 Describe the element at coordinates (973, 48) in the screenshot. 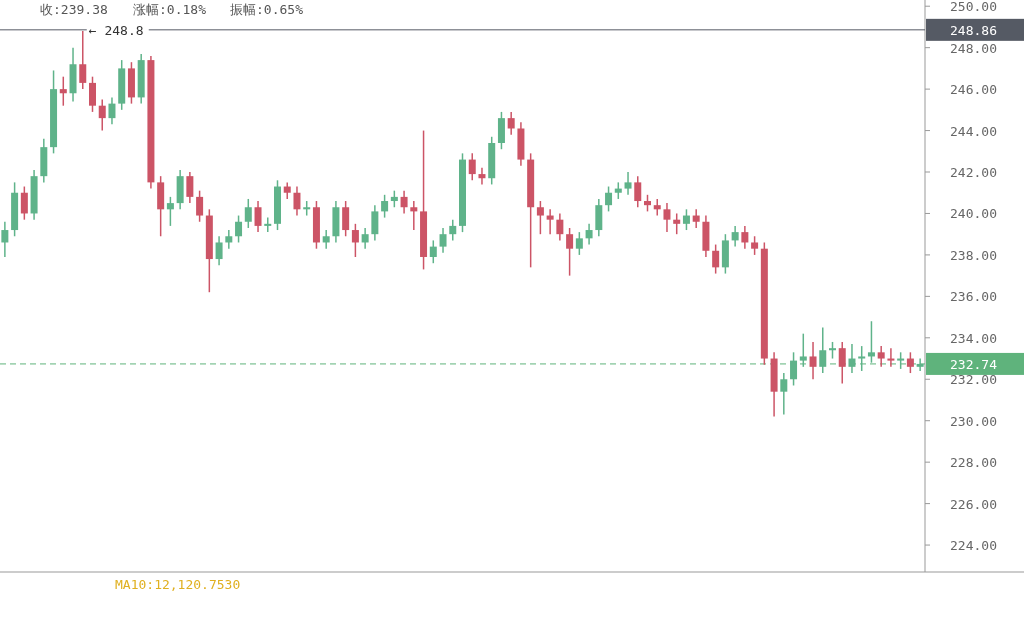

I see `y-tick-label: 248.00` at that location.